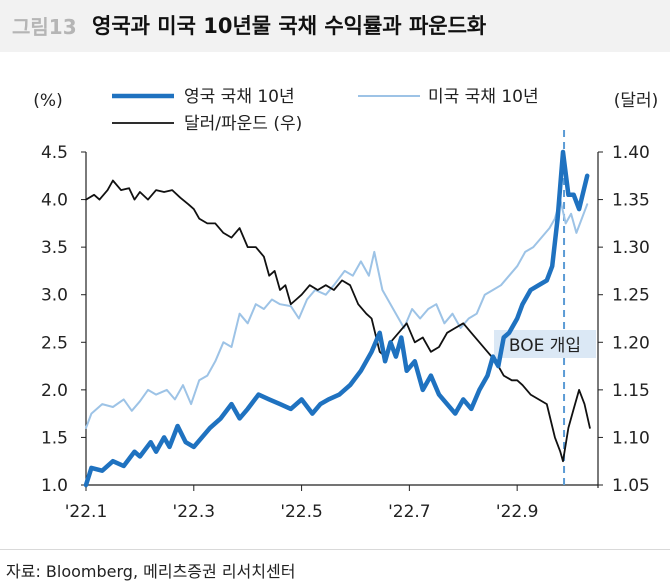  What do you see at coordinates (44, 27) in the screenshot?
I see `figure-label: 그림13` at bounding box center [44, 27].